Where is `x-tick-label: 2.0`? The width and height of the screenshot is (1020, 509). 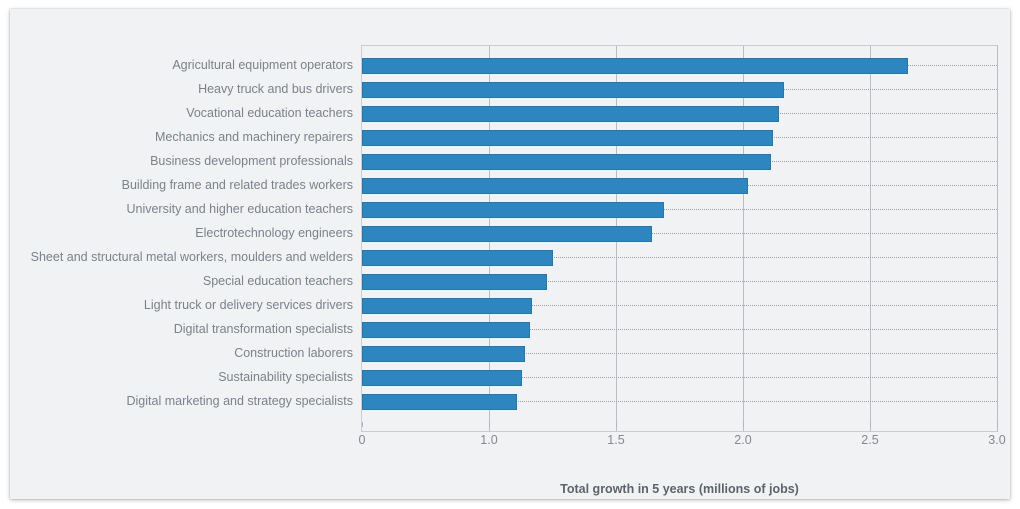 x-tick-label: 2.0 is located at coordinates (743, 440).